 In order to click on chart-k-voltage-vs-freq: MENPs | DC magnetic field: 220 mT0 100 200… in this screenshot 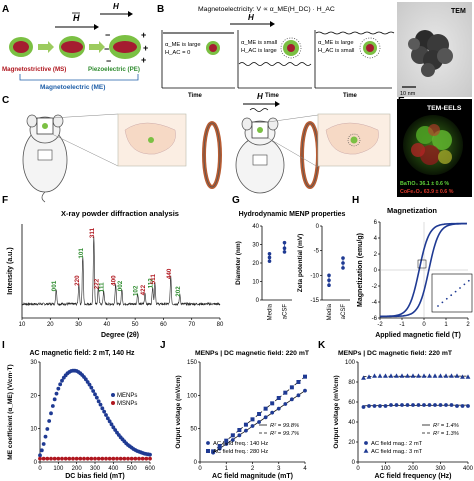, I will do `click(403, 415)`.